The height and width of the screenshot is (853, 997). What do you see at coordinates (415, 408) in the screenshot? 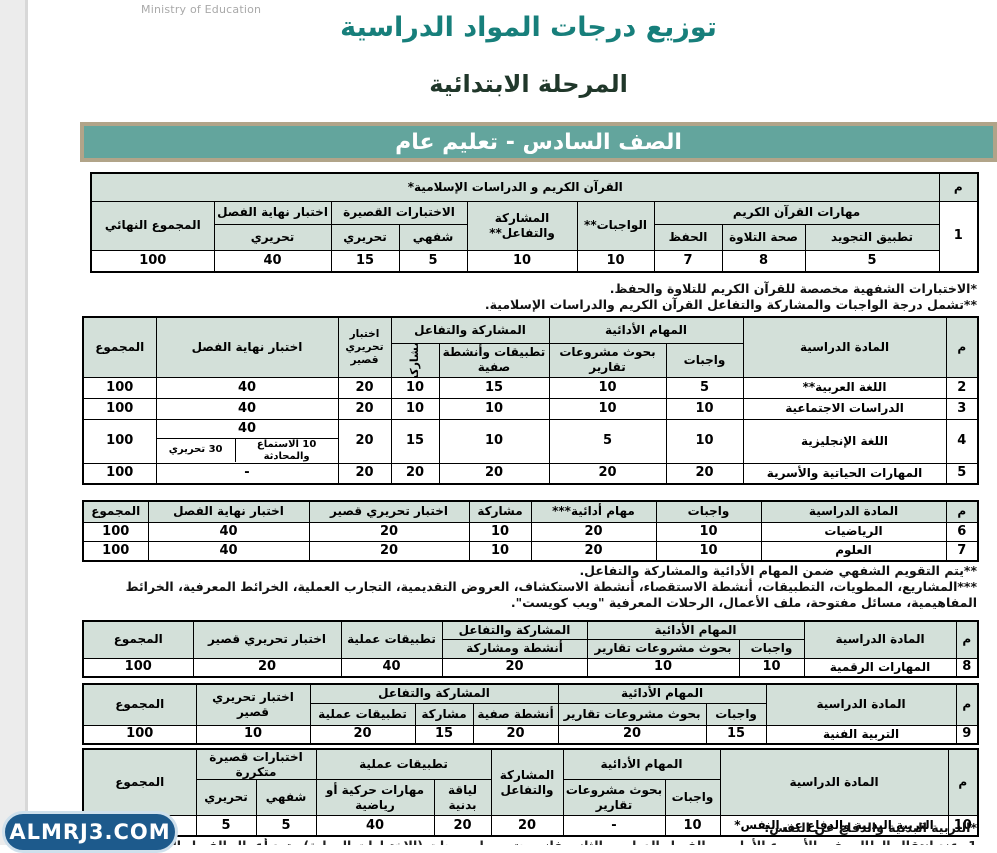
I see `t2-row3-share: 10` at bounding box center [415, 408].